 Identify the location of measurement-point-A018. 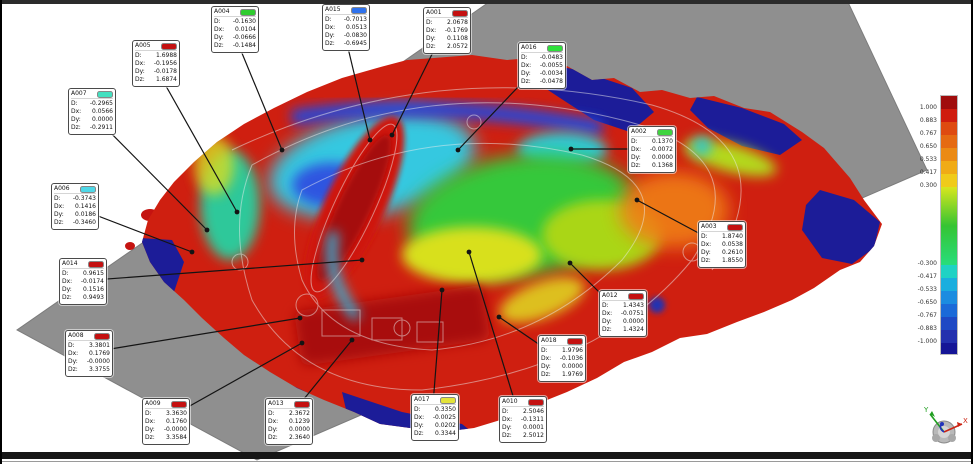
(499, 317).